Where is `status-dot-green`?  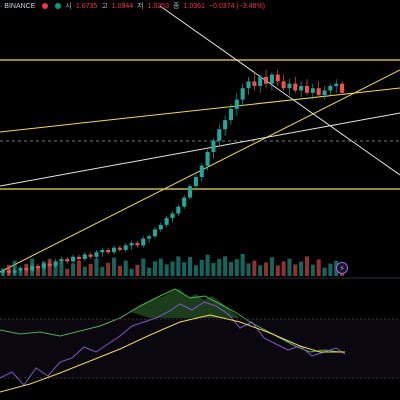 status-dot-green is located at coordinates (58, 6).